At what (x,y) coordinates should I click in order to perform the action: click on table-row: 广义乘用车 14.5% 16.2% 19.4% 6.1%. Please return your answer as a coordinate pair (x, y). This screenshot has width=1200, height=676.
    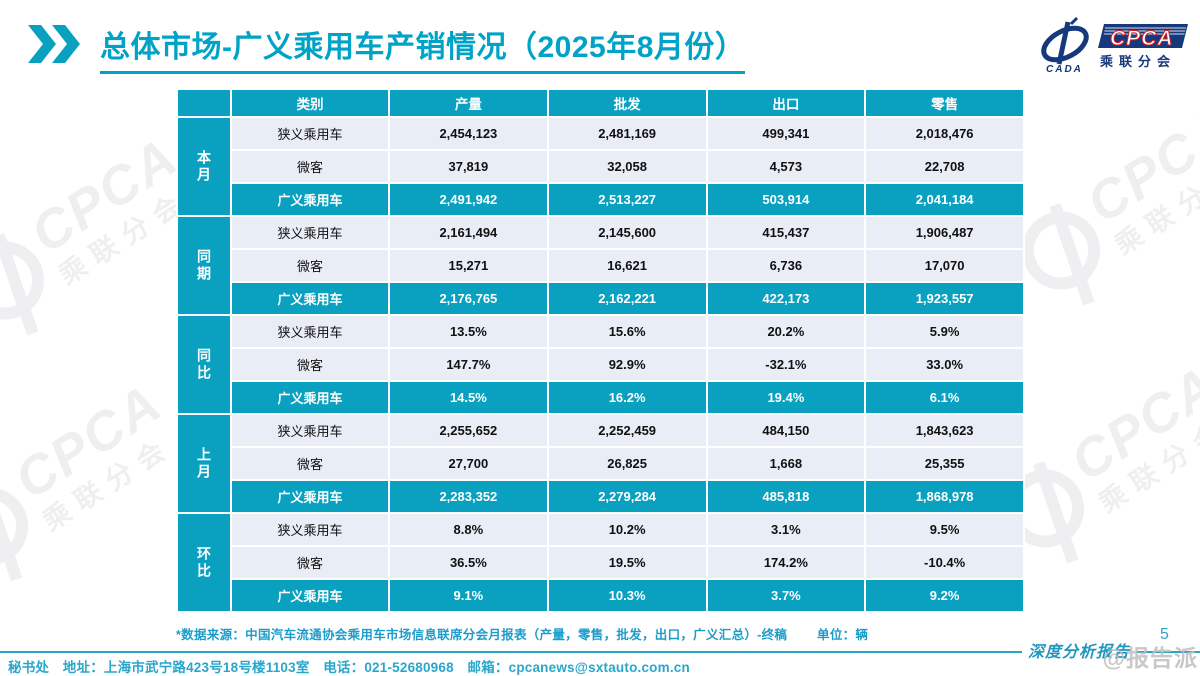
    Looking at the image, I should click on (600, 397).